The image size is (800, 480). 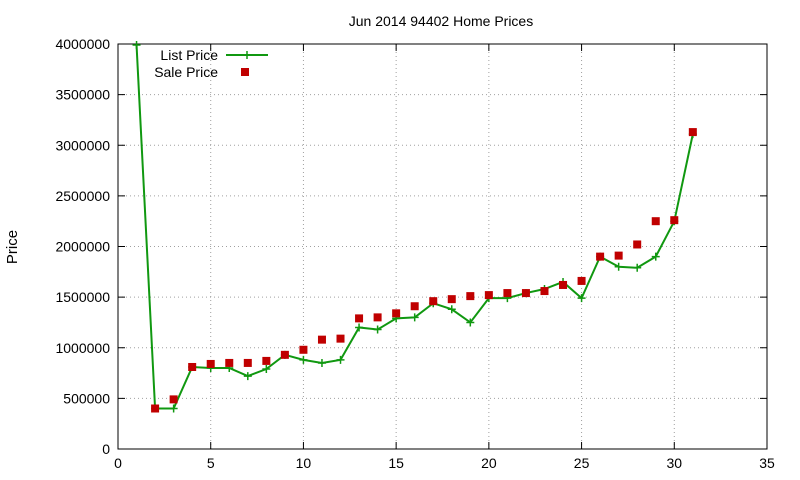 What do you see at coordinates (82, 196) in the screenshot?
I see `y-tick-label: 2500000` at bounding box center [82, 196].